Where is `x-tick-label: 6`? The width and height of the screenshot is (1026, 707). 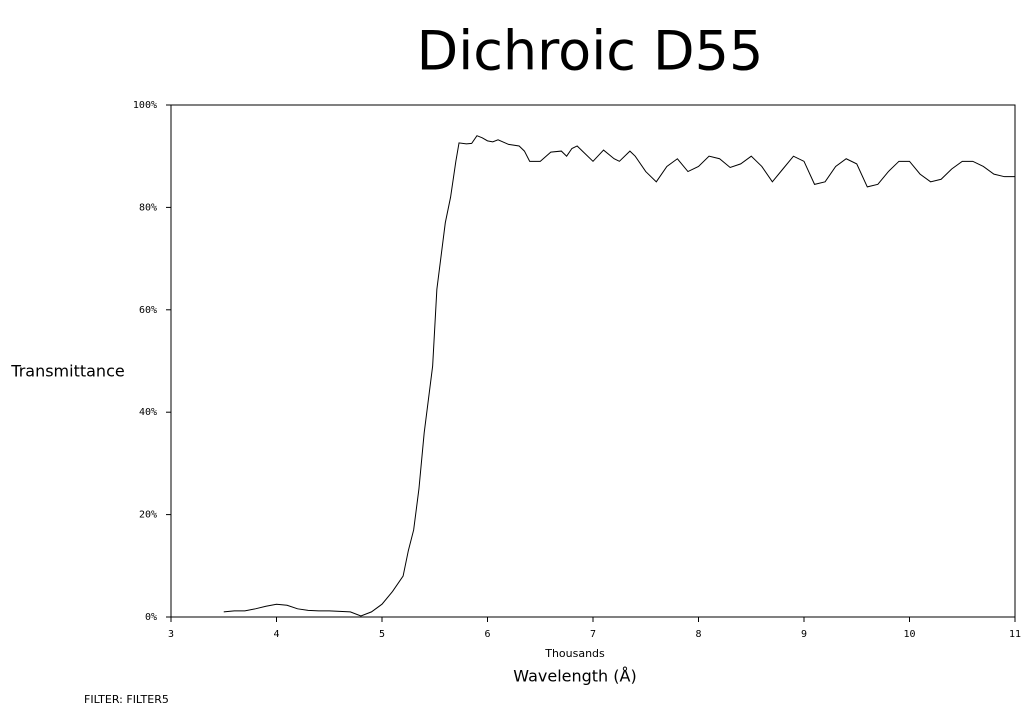 x-tick-label: 6 is located at coordinates (487, 634).